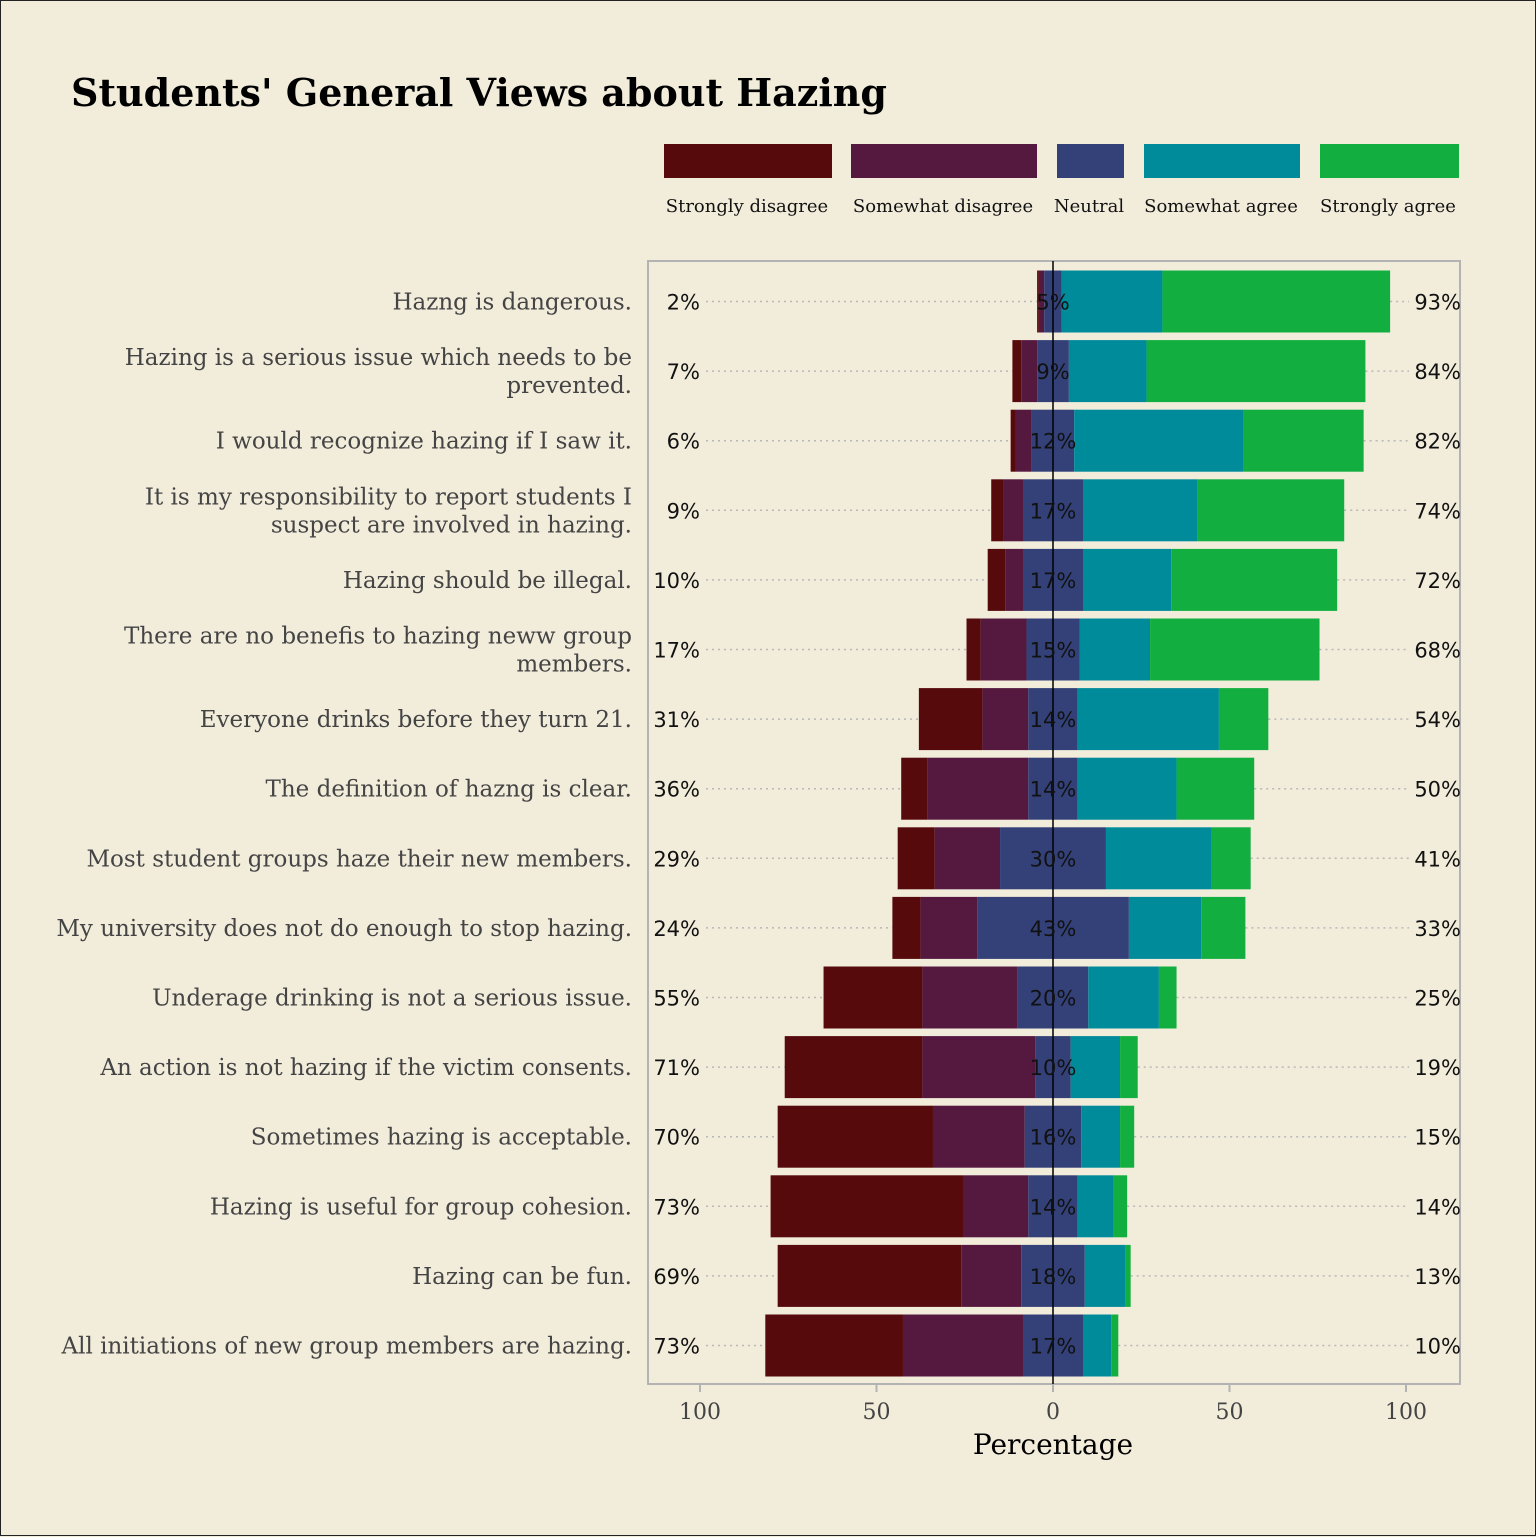 The width and height of the screenshot is (1536, 1537). Describe the element at coordinates (944, 161) in the screenshot. I see `legend-swatch-somewhat-disagree` at that location.